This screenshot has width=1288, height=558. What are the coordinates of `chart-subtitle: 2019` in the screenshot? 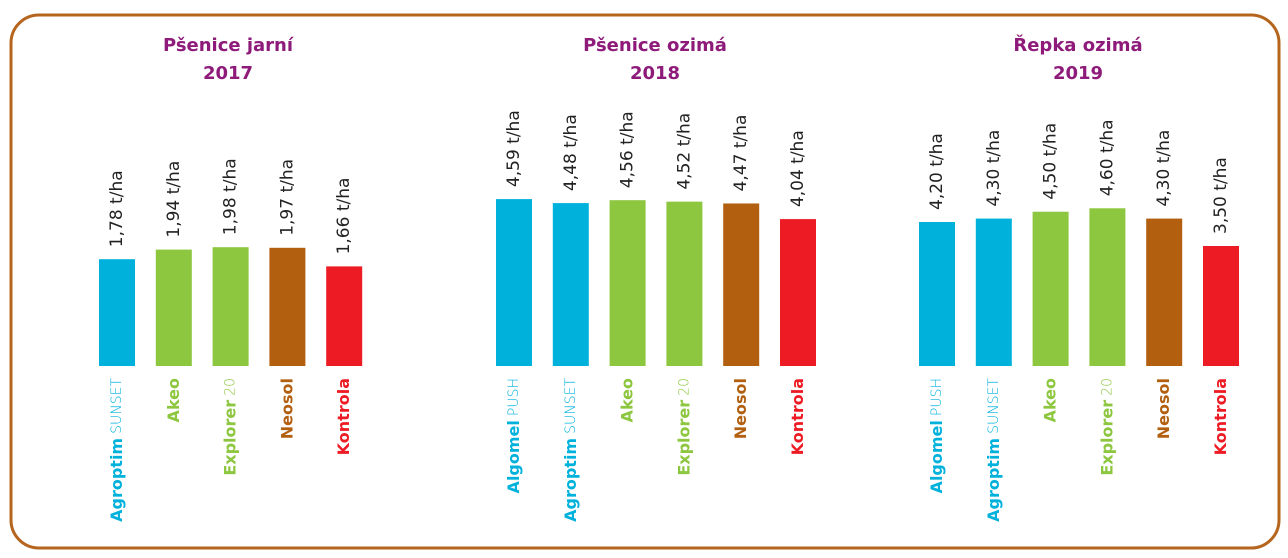 It's located at (1078, 73).